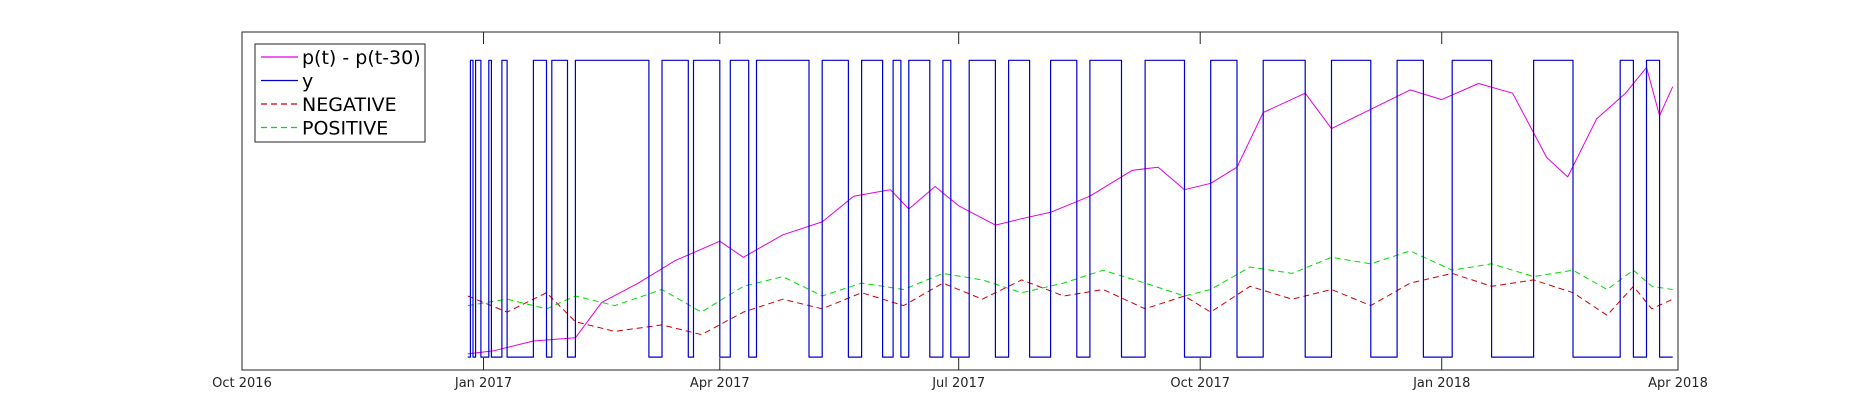 This screenshot has height=416, width=1852. What do you see at coordinates (483, 383) in the screenshot?
I see `x-tick-label: Jan 2017` at bounding box center [483, 383].